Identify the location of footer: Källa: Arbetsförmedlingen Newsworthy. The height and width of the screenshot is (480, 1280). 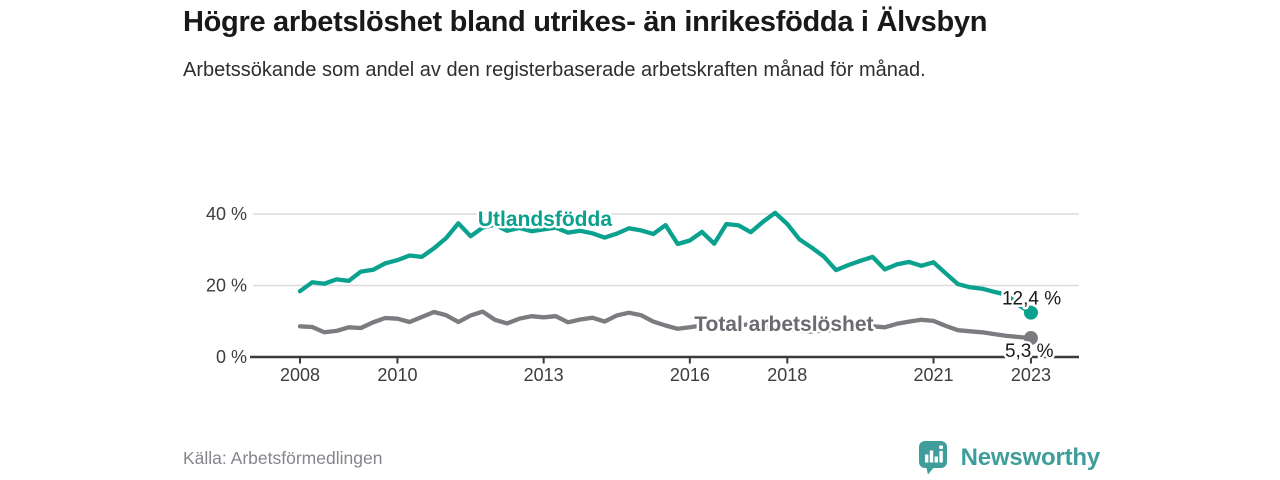
(640, 458).